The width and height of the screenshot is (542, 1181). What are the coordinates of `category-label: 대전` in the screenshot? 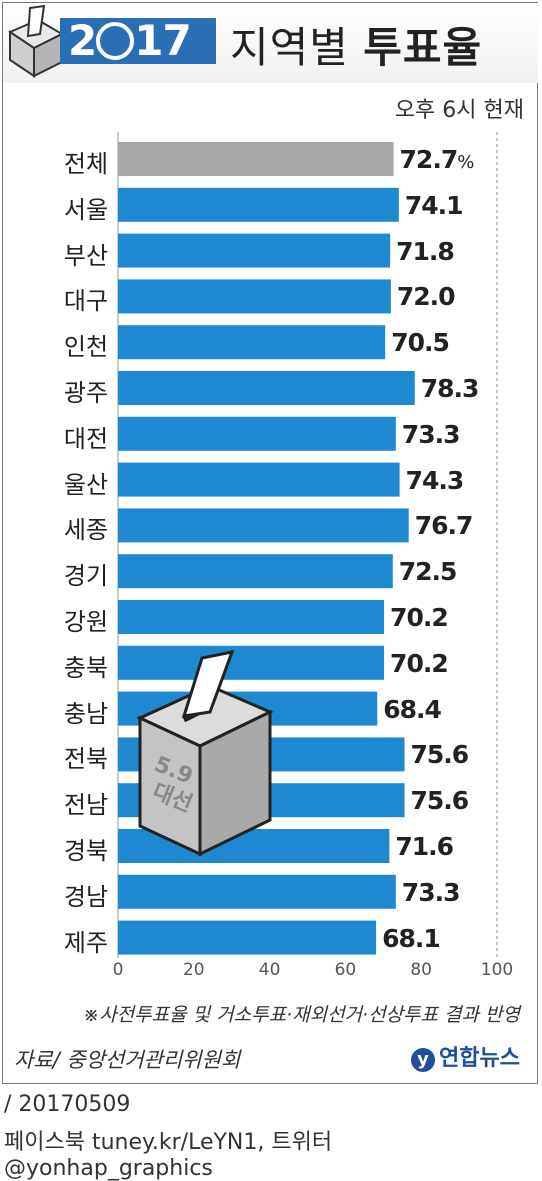 It's located at (86, 438).